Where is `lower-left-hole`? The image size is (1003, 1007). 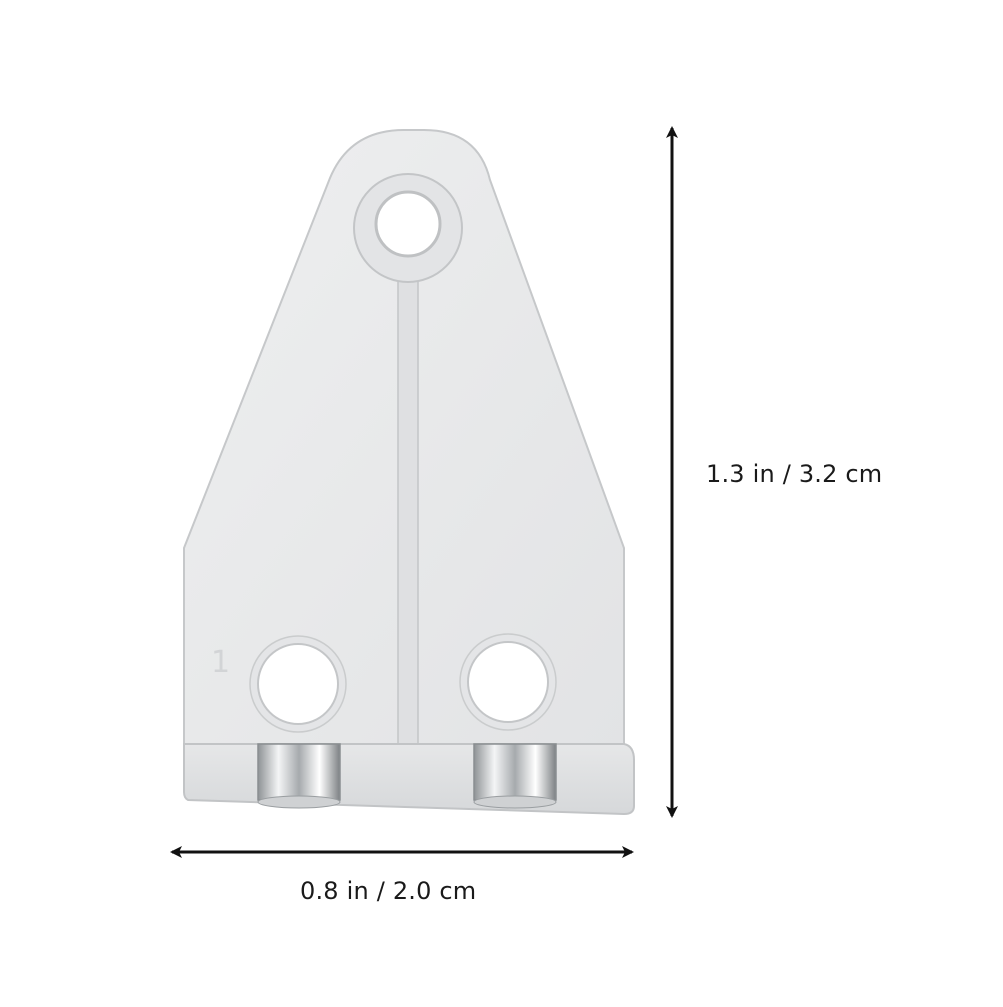 lower-left-hole is located at coordinates (298, 684).